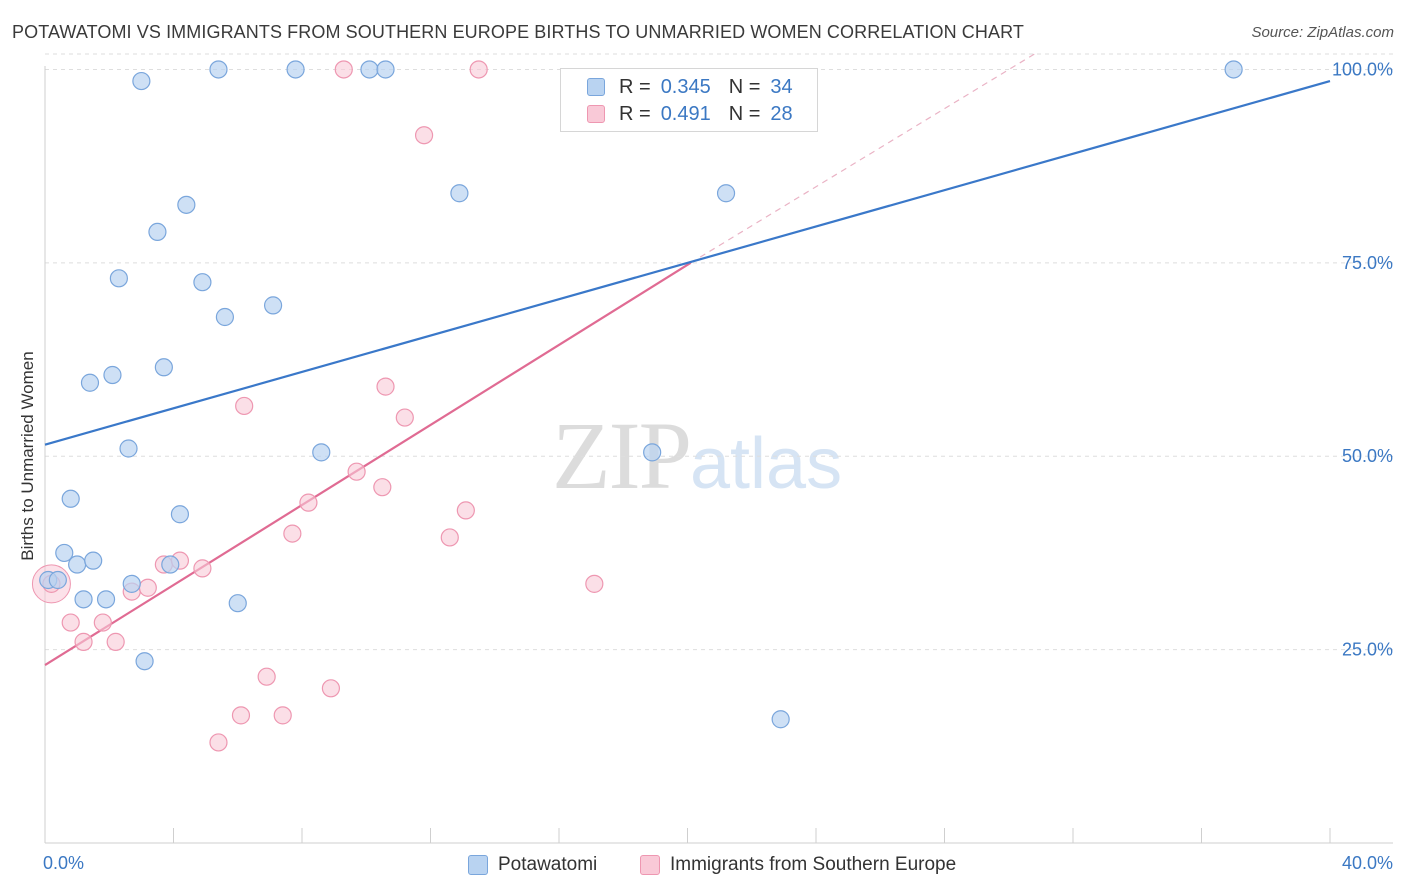  What do you see at coordinates (27, 456) in the screenshot?
I see `y-axis-label: Births to Unmarried Women` at bounding box center [27, 456].